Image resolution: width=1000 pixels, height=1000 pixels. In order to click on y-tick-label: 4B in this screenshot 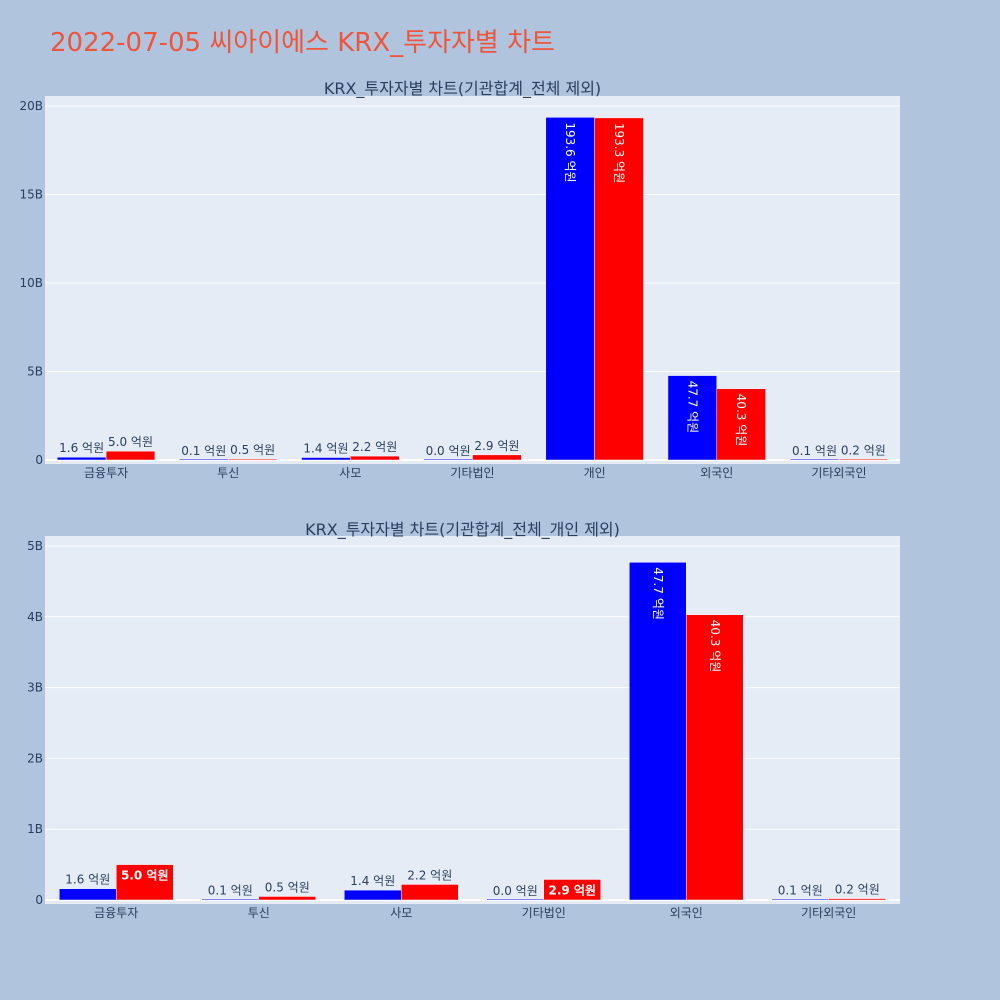, I will do `click(35, 617)`.